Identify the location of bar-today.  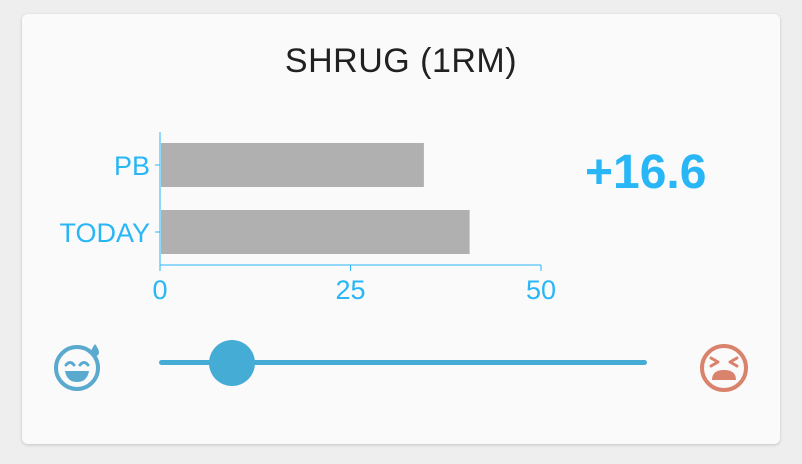
(315, 232).